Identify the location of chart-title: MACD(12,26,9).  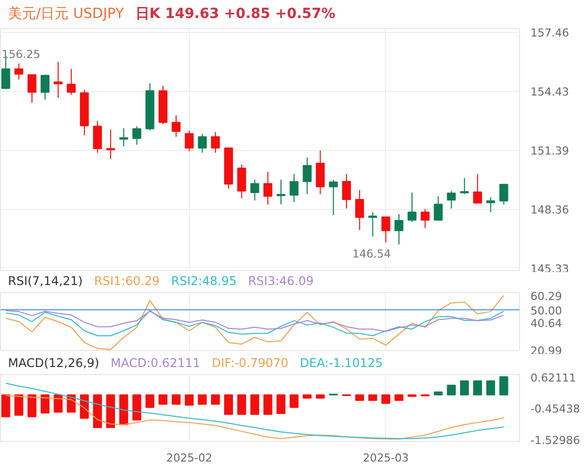
(54, 363).